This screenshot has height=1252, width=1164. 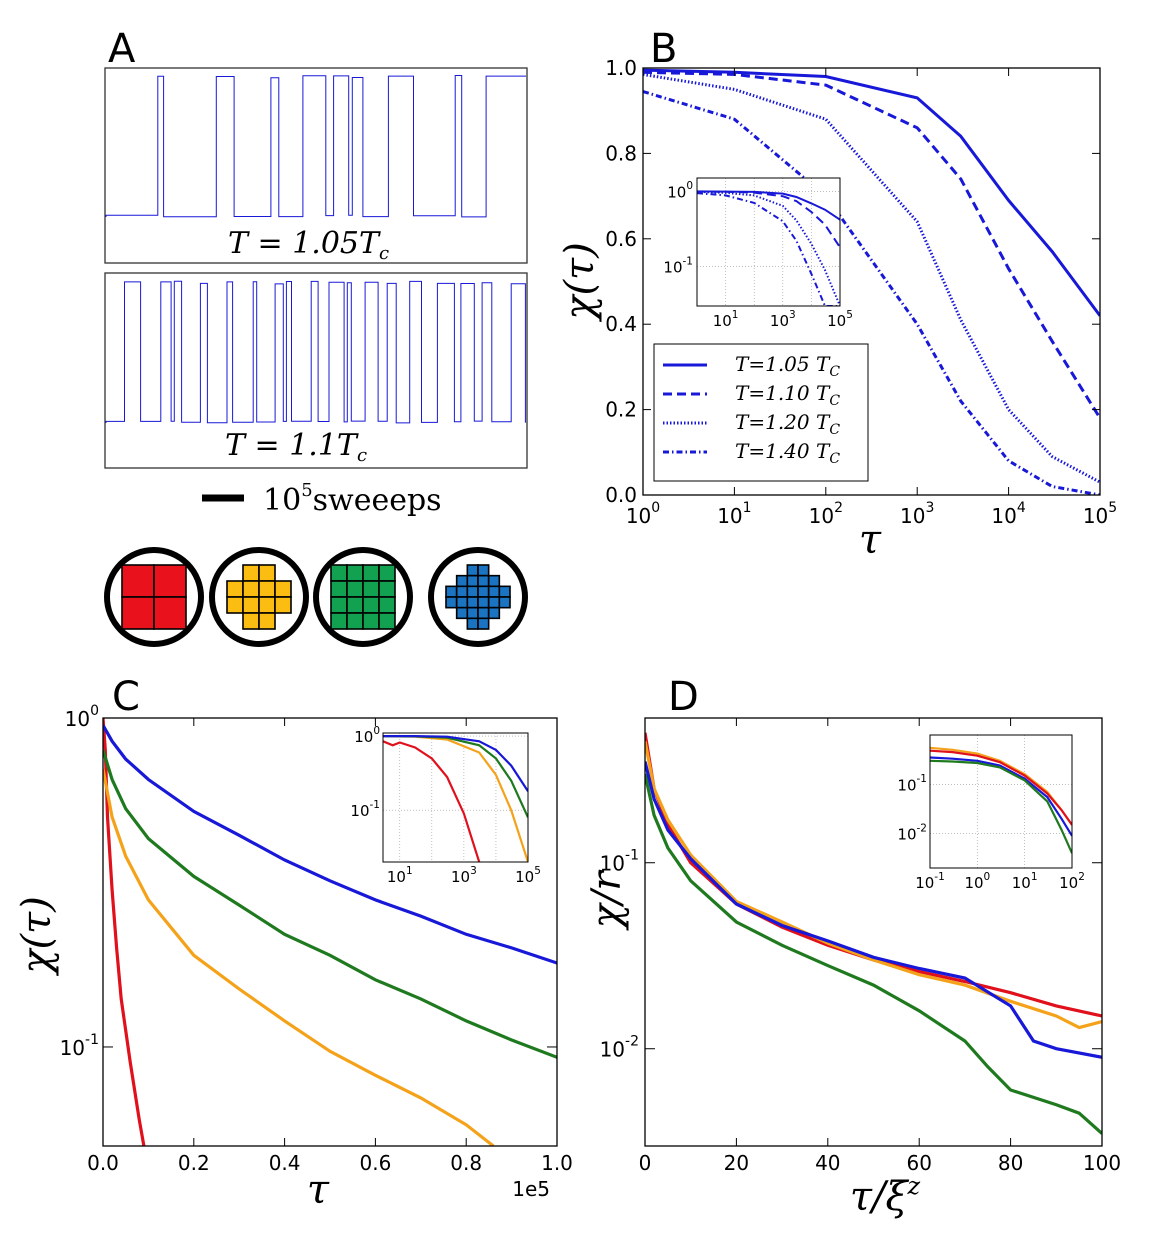 I want to click on x-tick-label: 40, so click(x=827, y=1163).